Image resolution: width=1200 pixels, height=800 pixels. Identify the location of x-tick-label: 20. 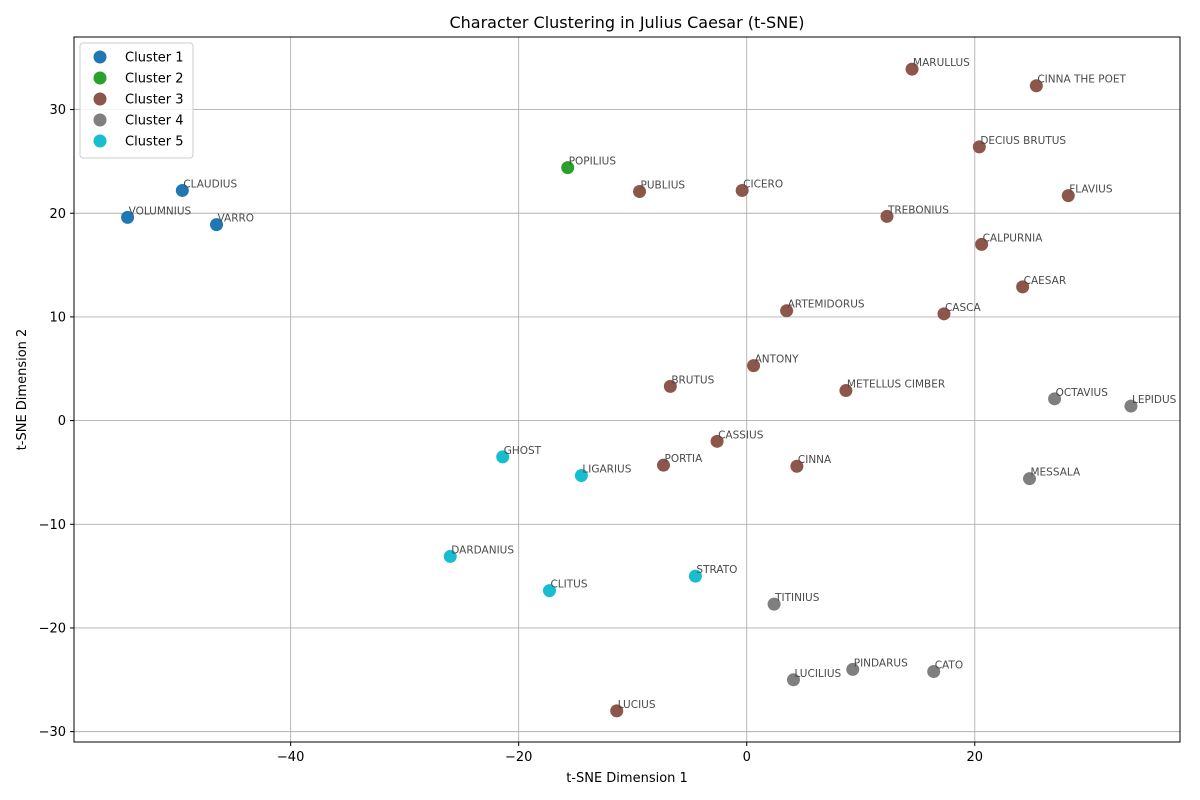
(974, 757).